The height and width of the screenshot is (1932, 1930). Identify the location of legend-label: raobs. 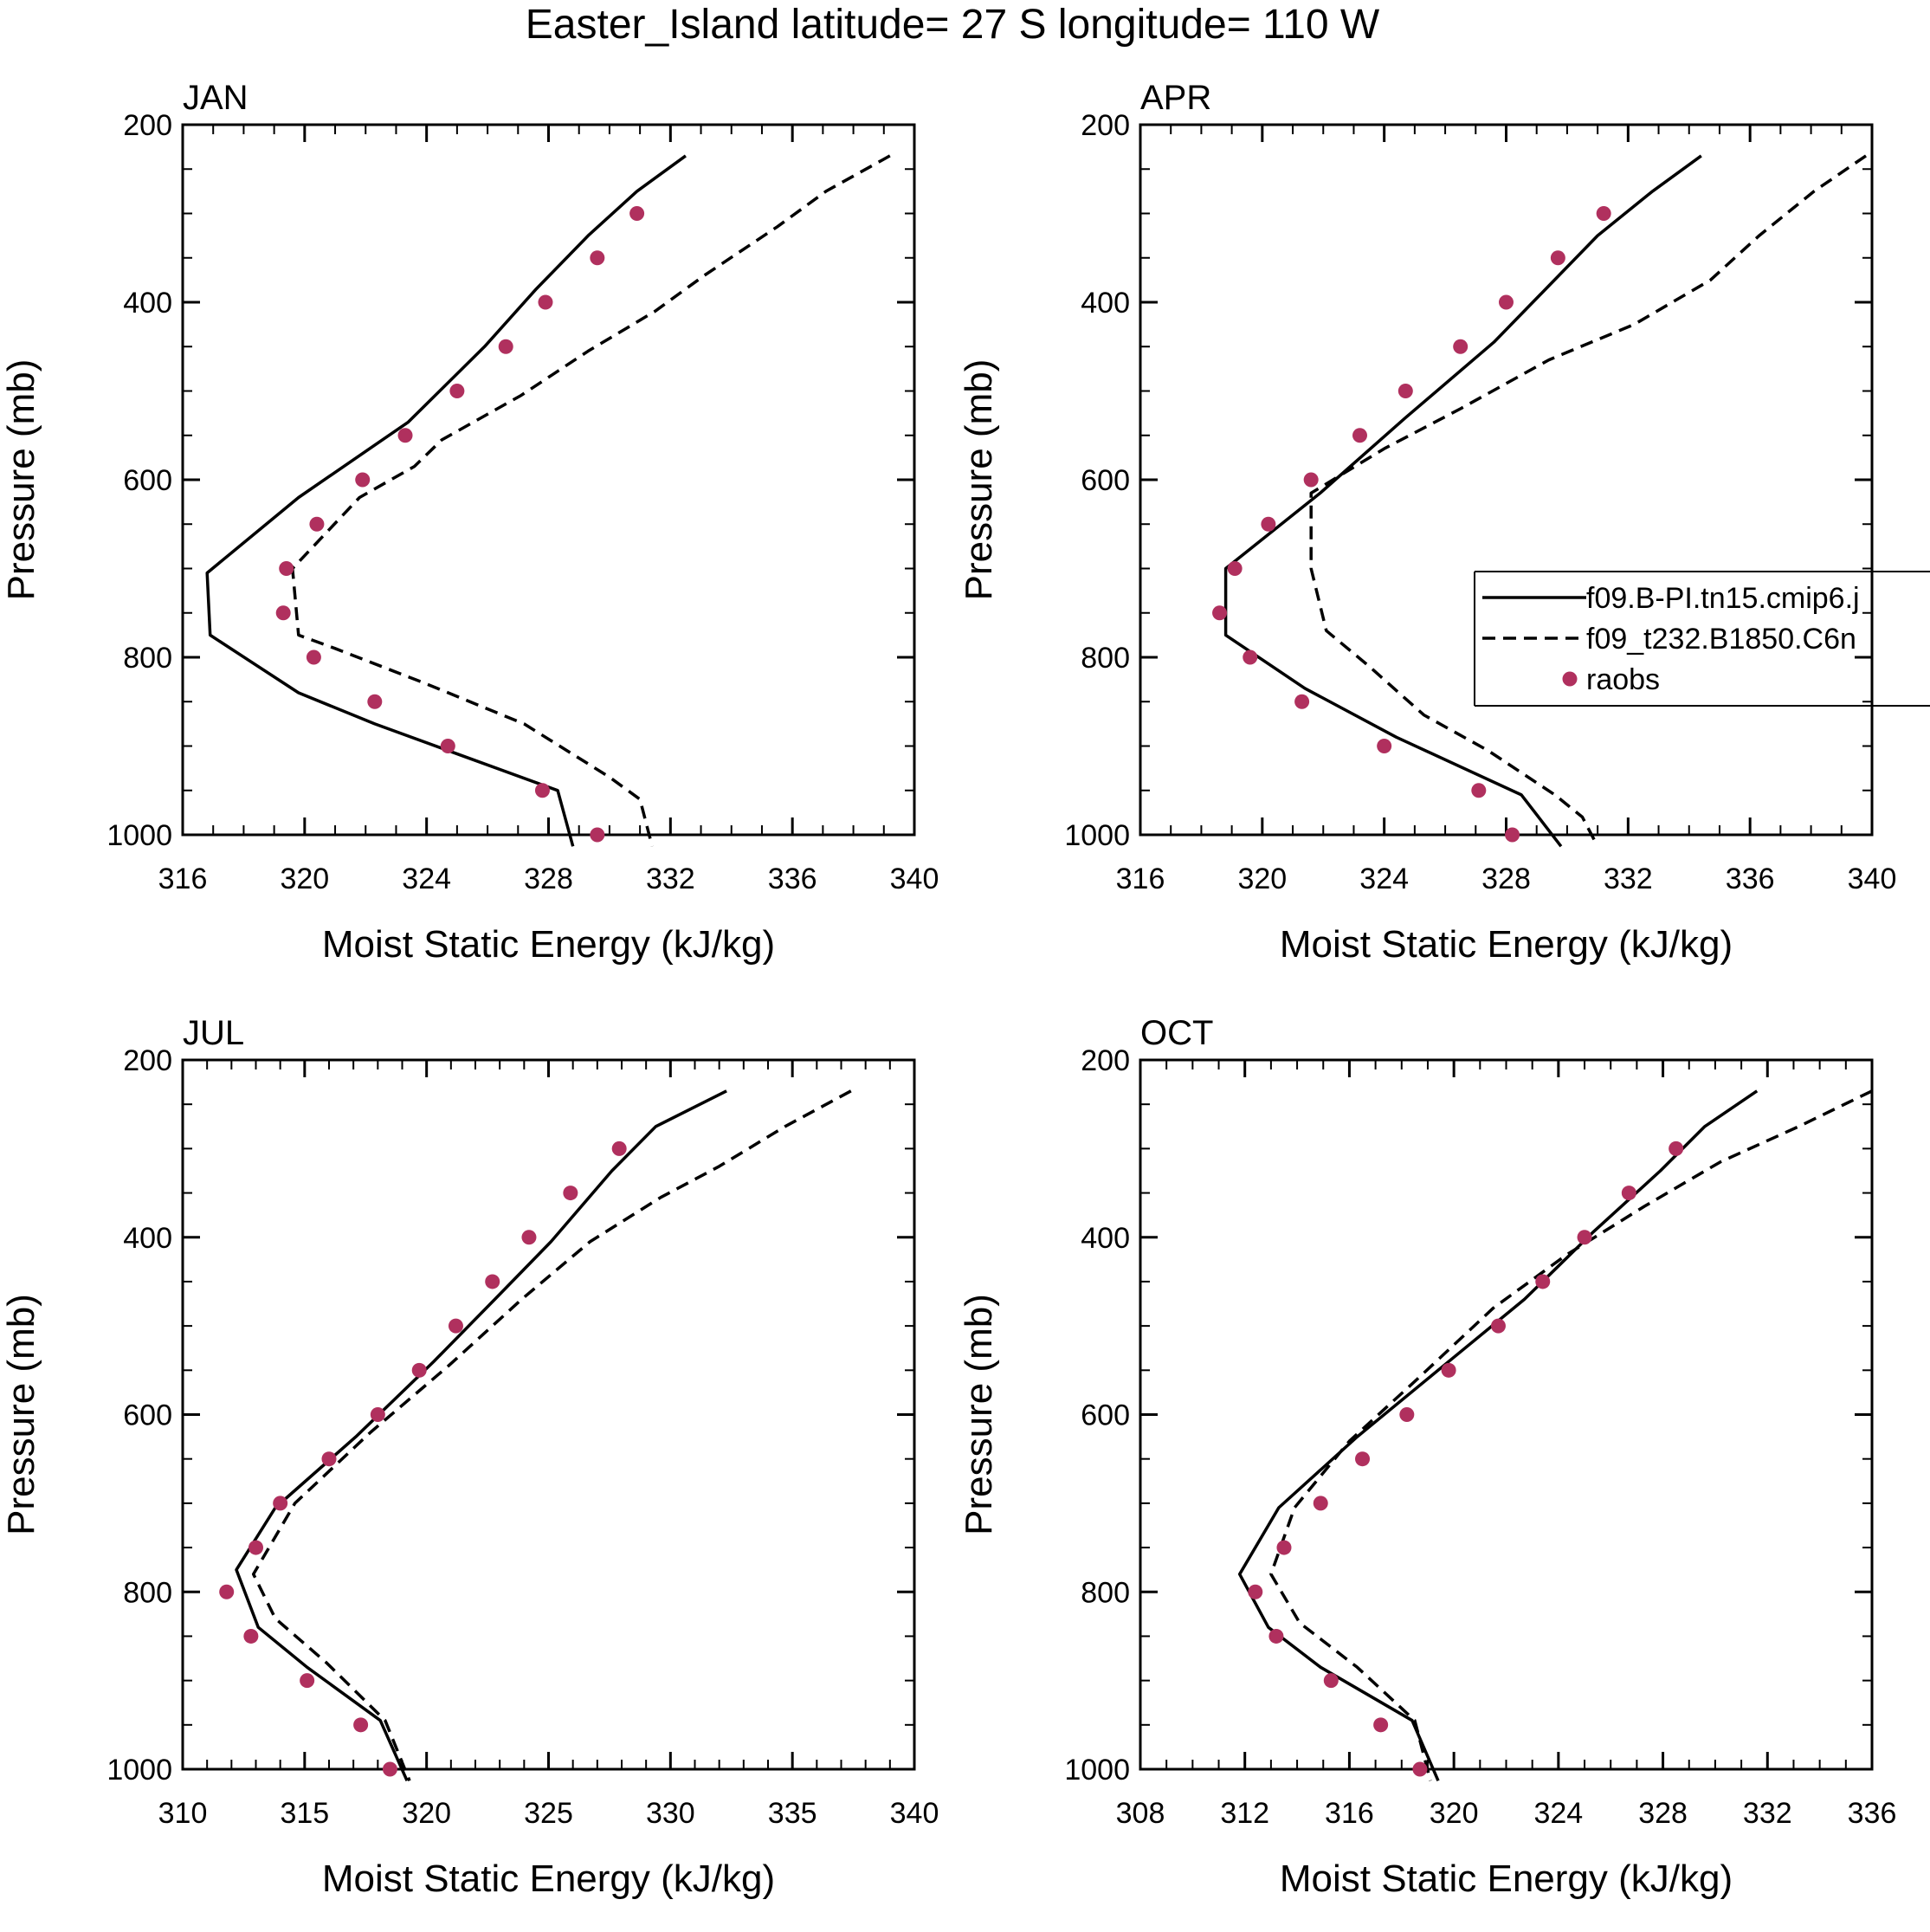
(1623, 679).